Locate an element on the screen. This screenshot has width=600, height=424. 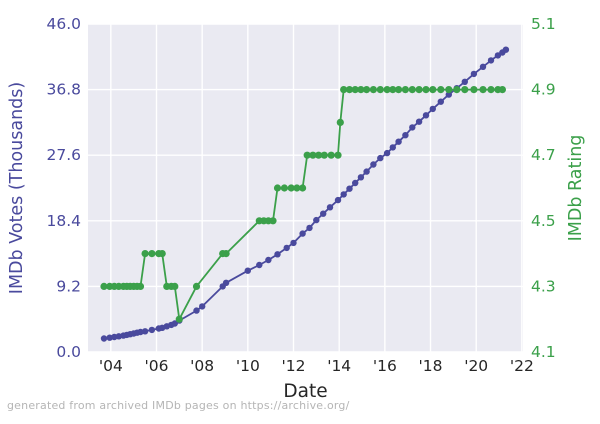
y-right-tick-label: 4.9 is located at coordinates (543, 90).